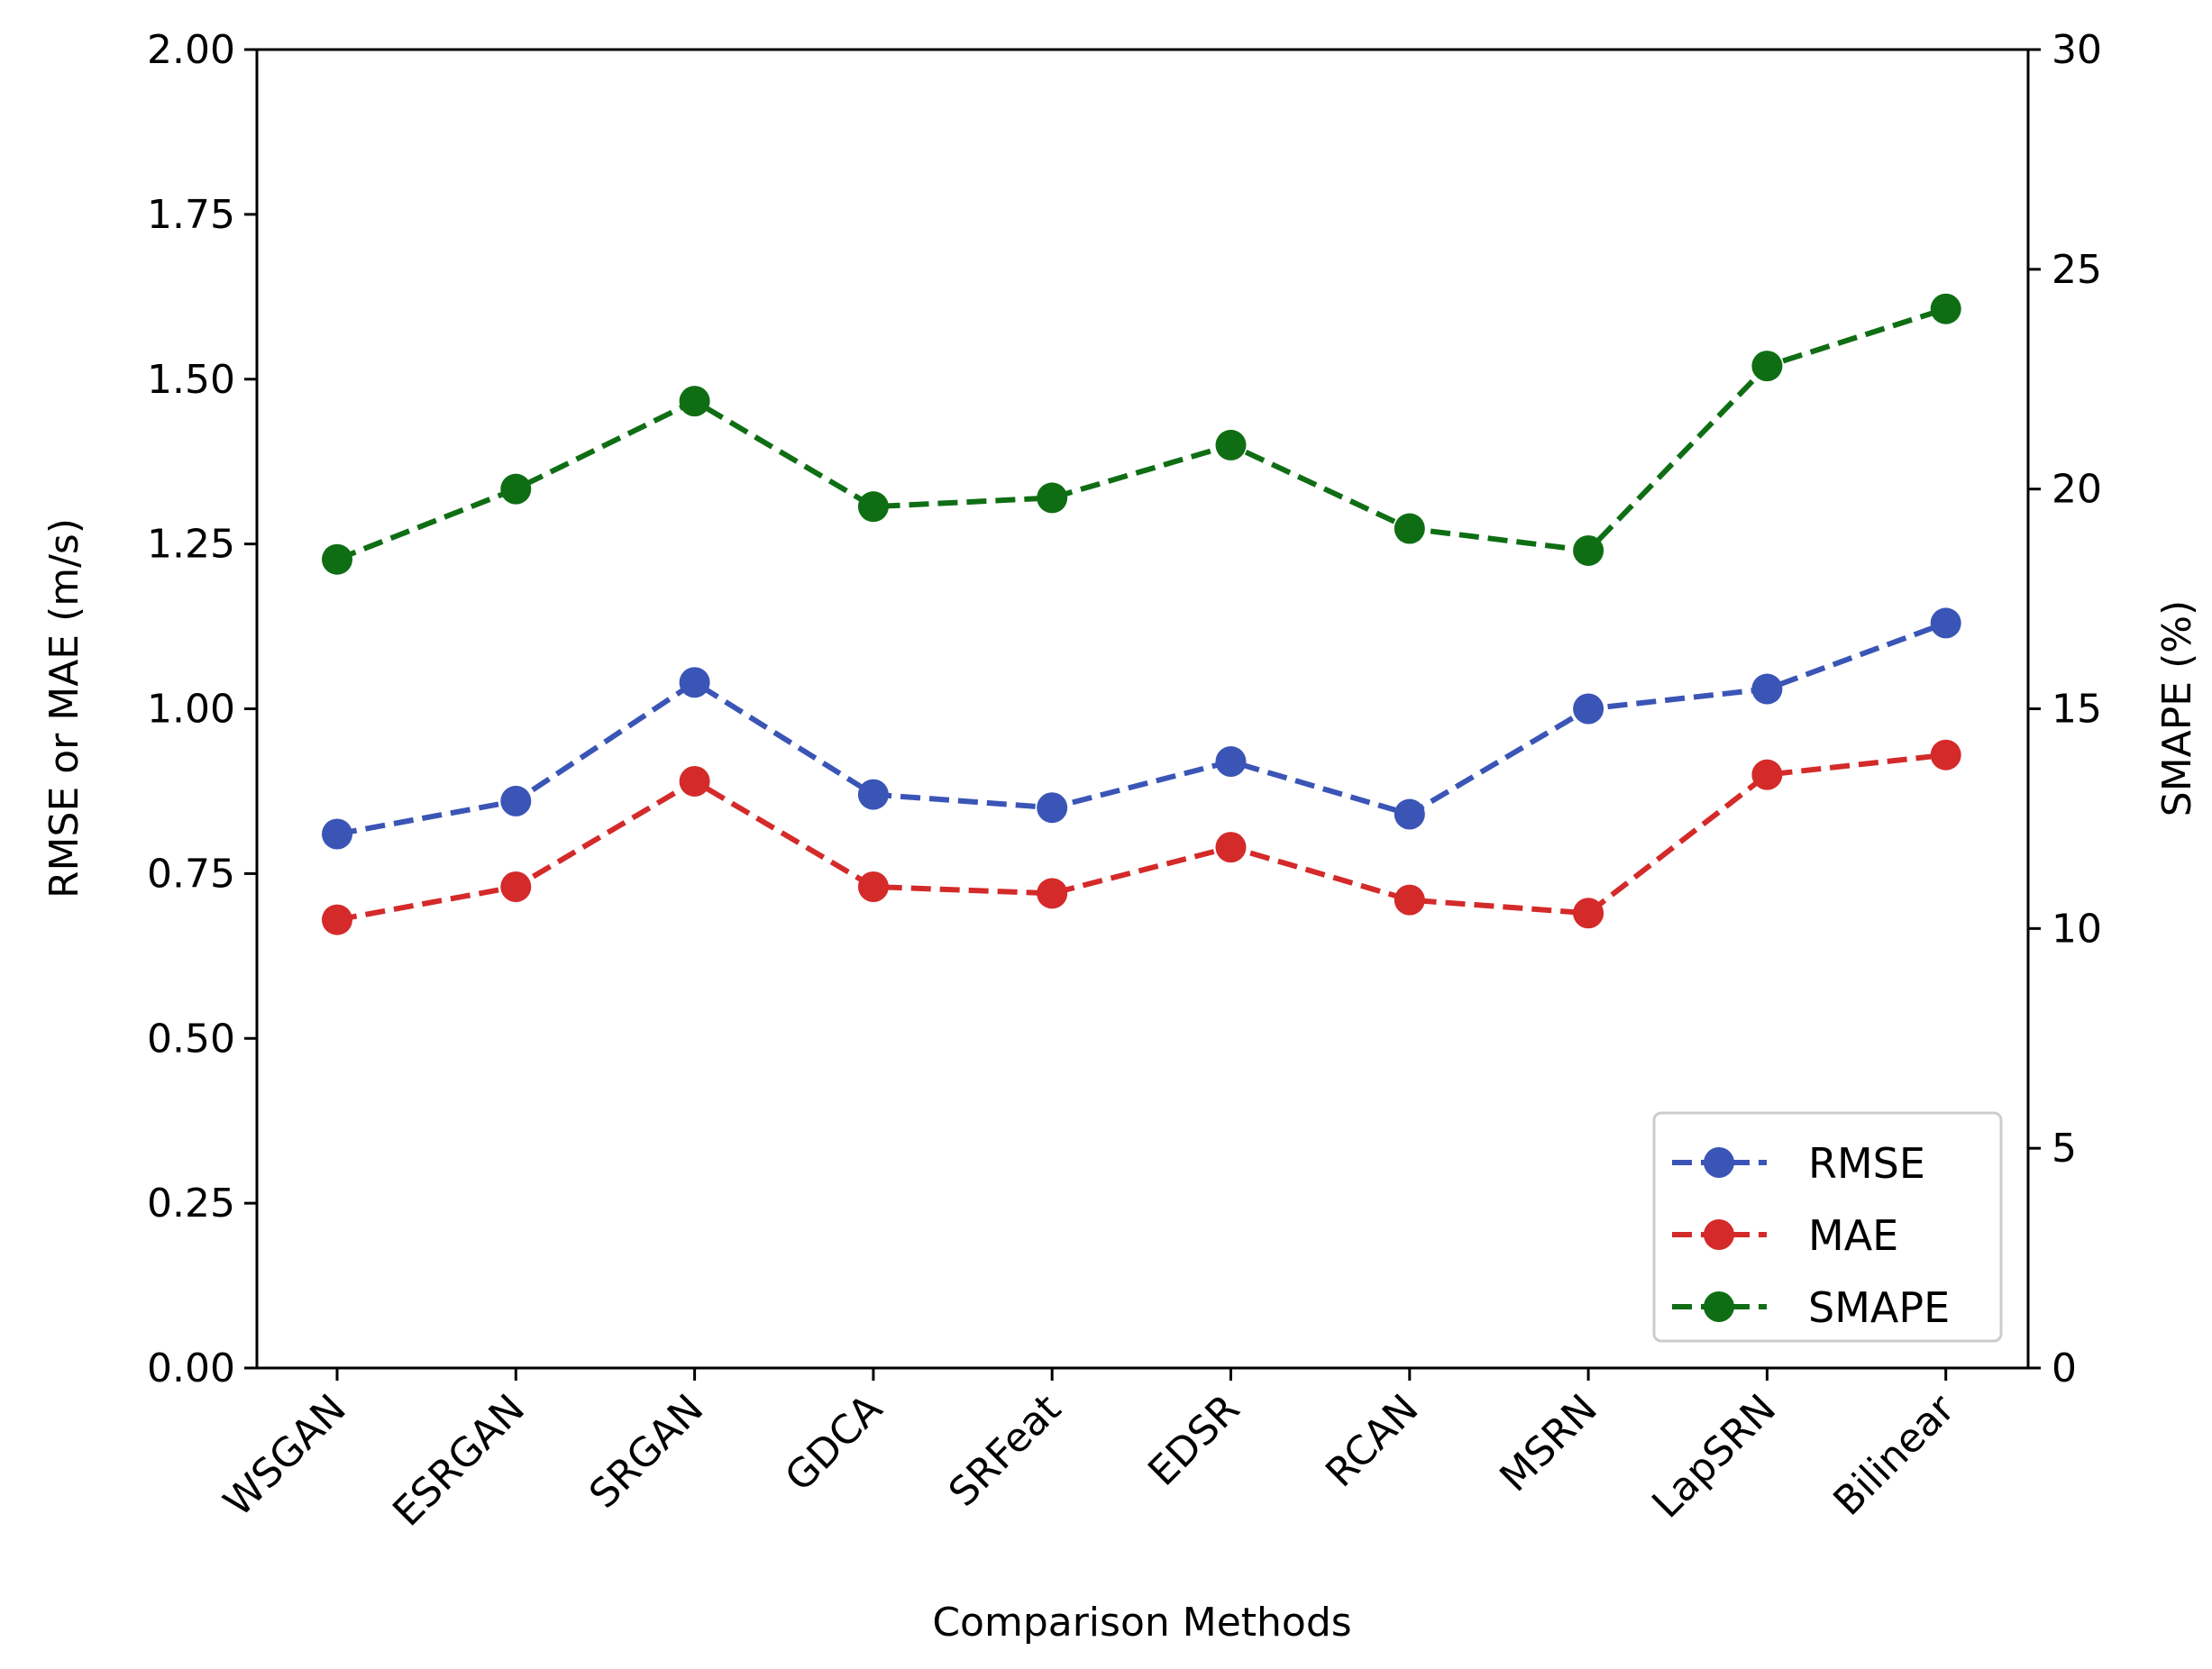 The image size is (2212, 1669). What do you see at coordinates (191, 1368) in the screenshot?
I see `left-y-tick-label: 0.00` at bounding box center [191, 1368].